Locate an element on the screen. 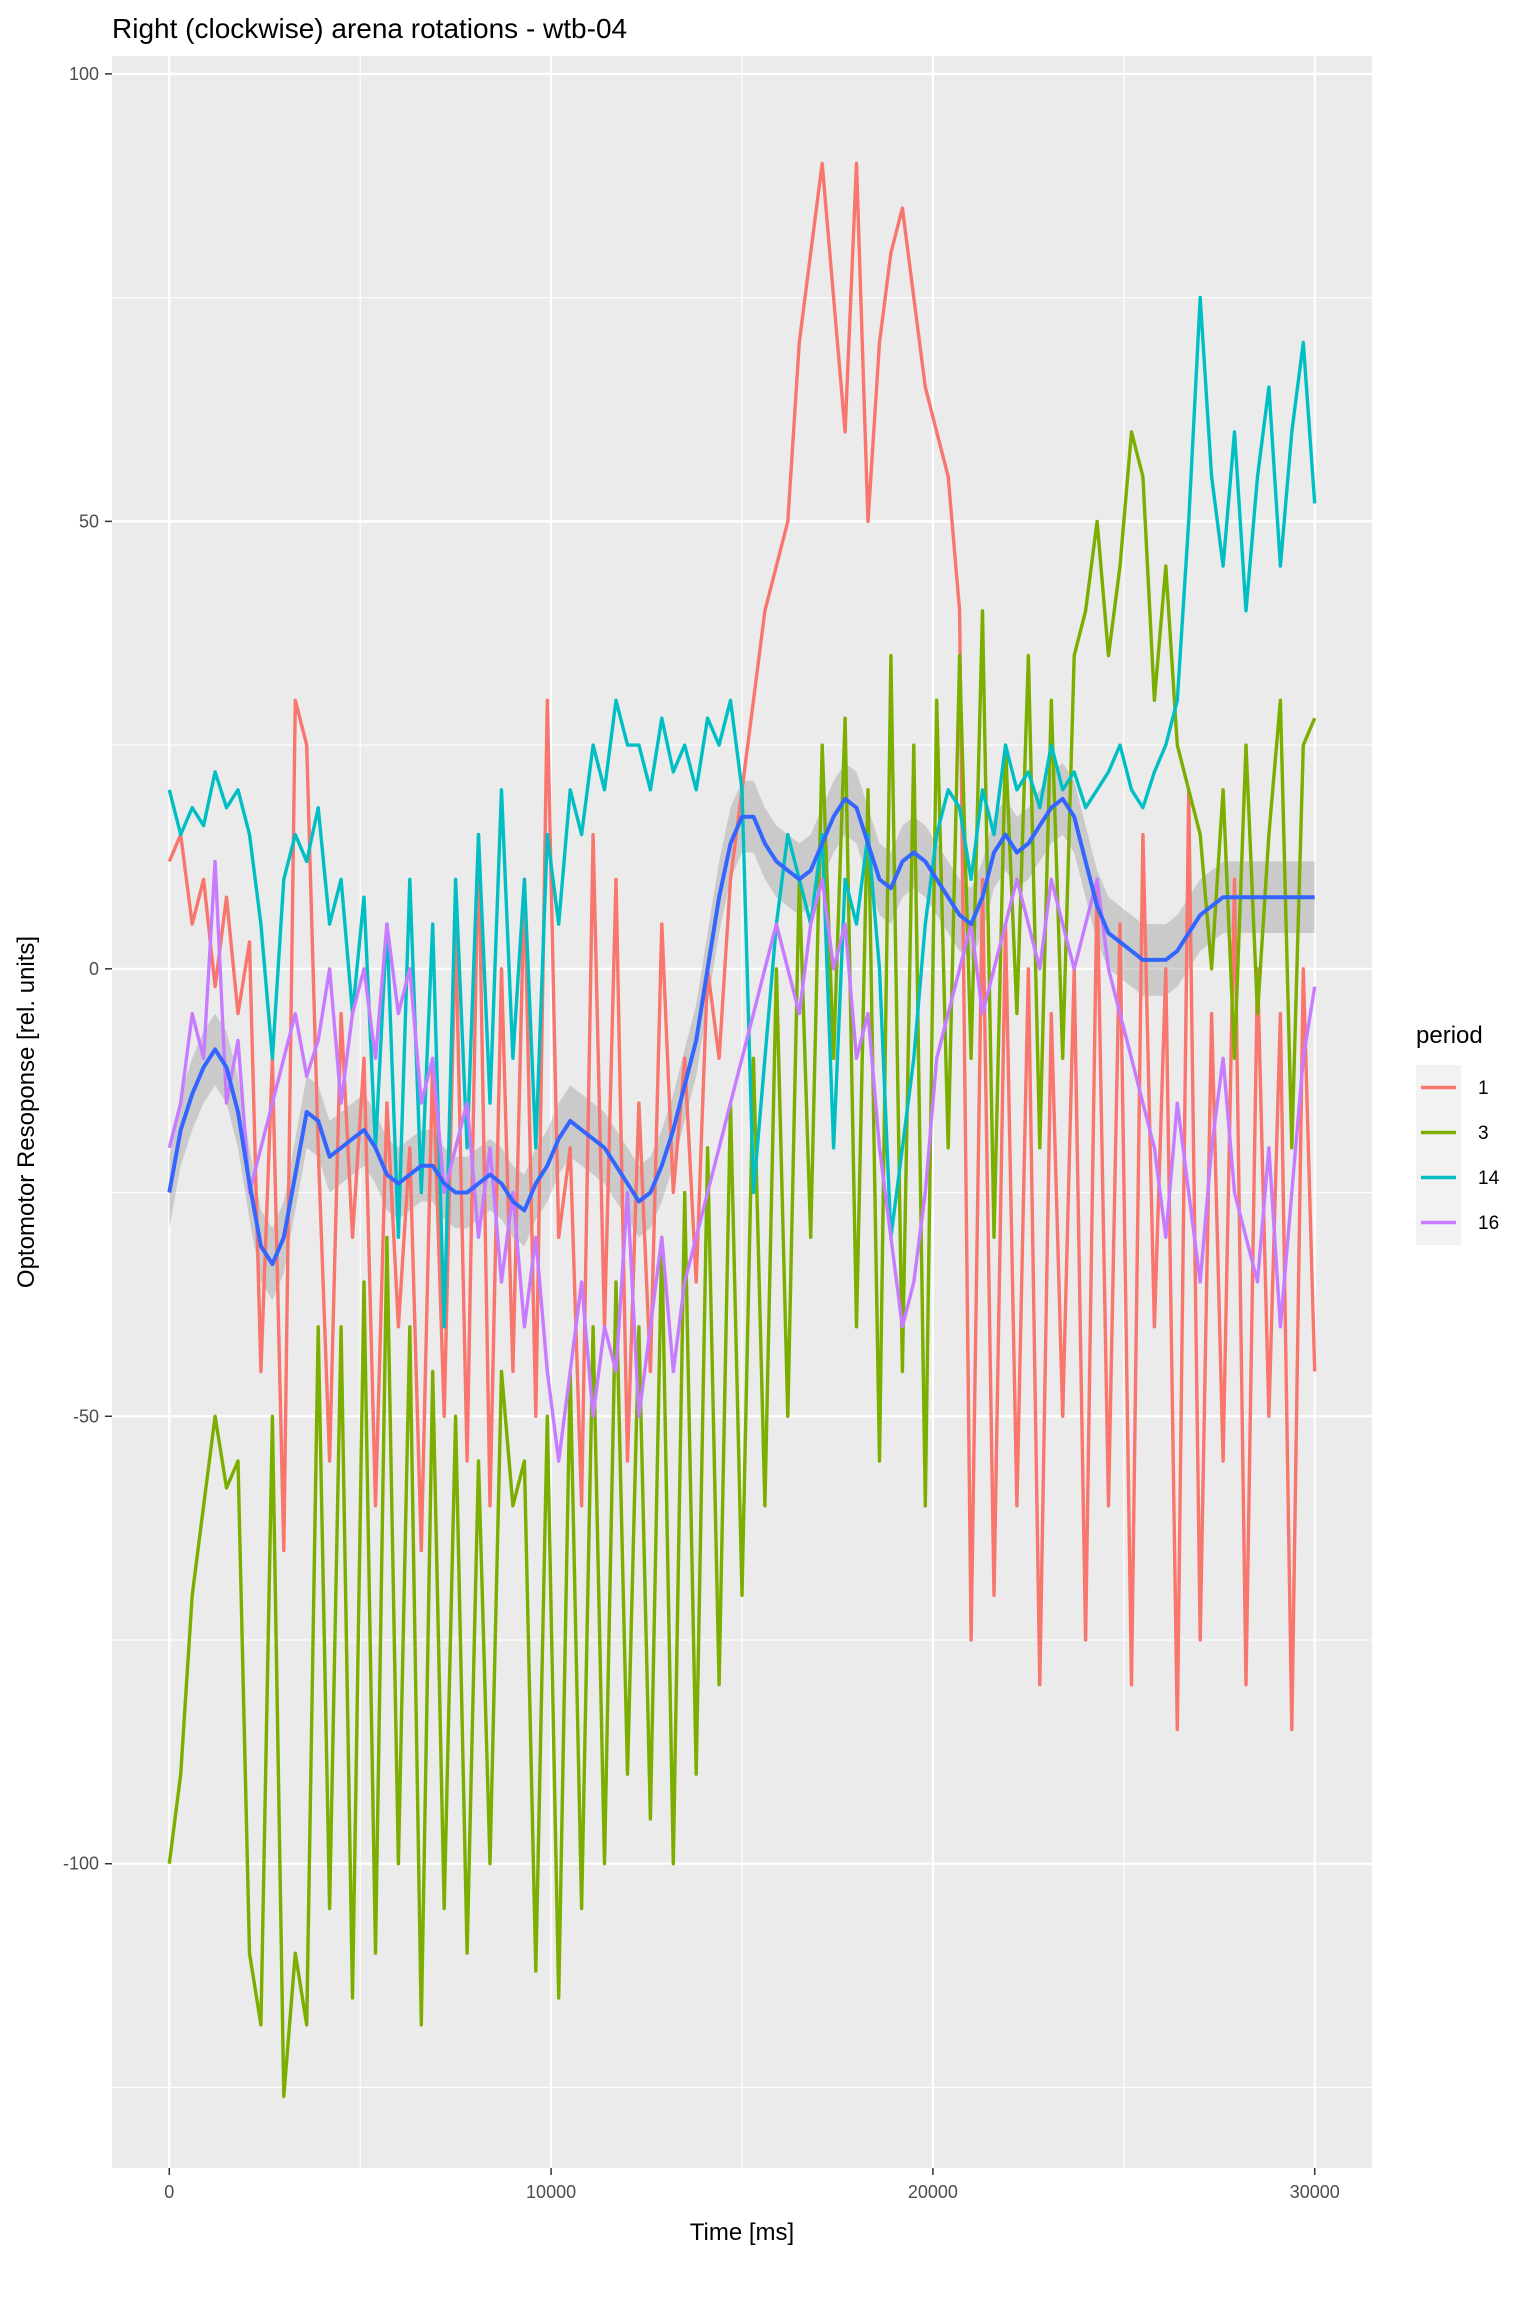 The image size is (1536, 2304). legend: period 1 3 14 16 is located at coordinates (1458, 1133).